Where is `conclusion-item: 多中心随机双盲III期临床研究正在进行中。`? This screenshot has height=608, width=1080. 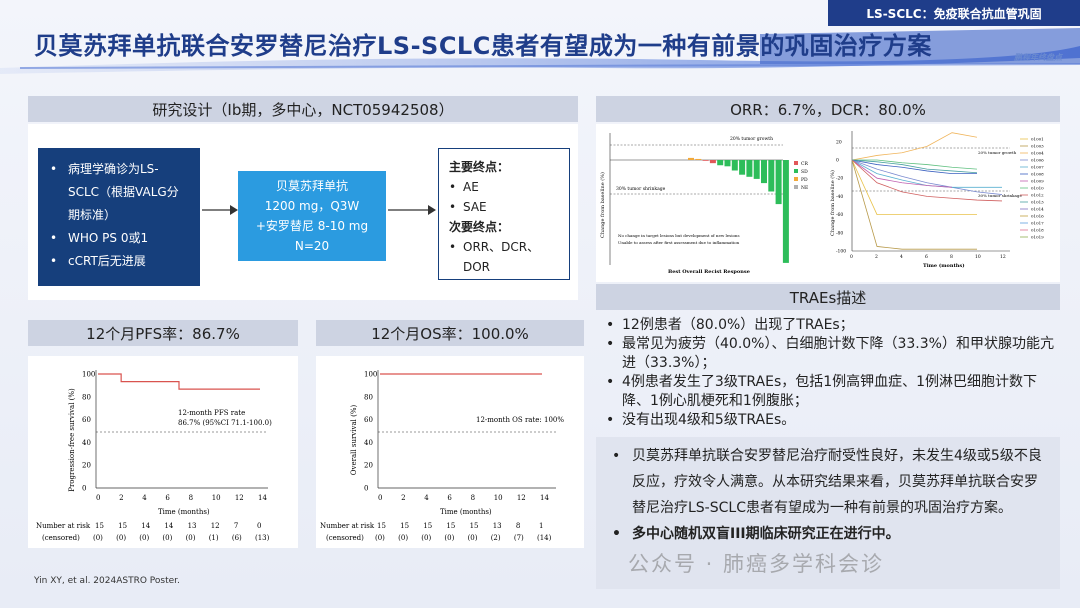
conclusion-item: 多中心随机双盲III期临床研究正在进行中。 is located at coordinates (828, 534).